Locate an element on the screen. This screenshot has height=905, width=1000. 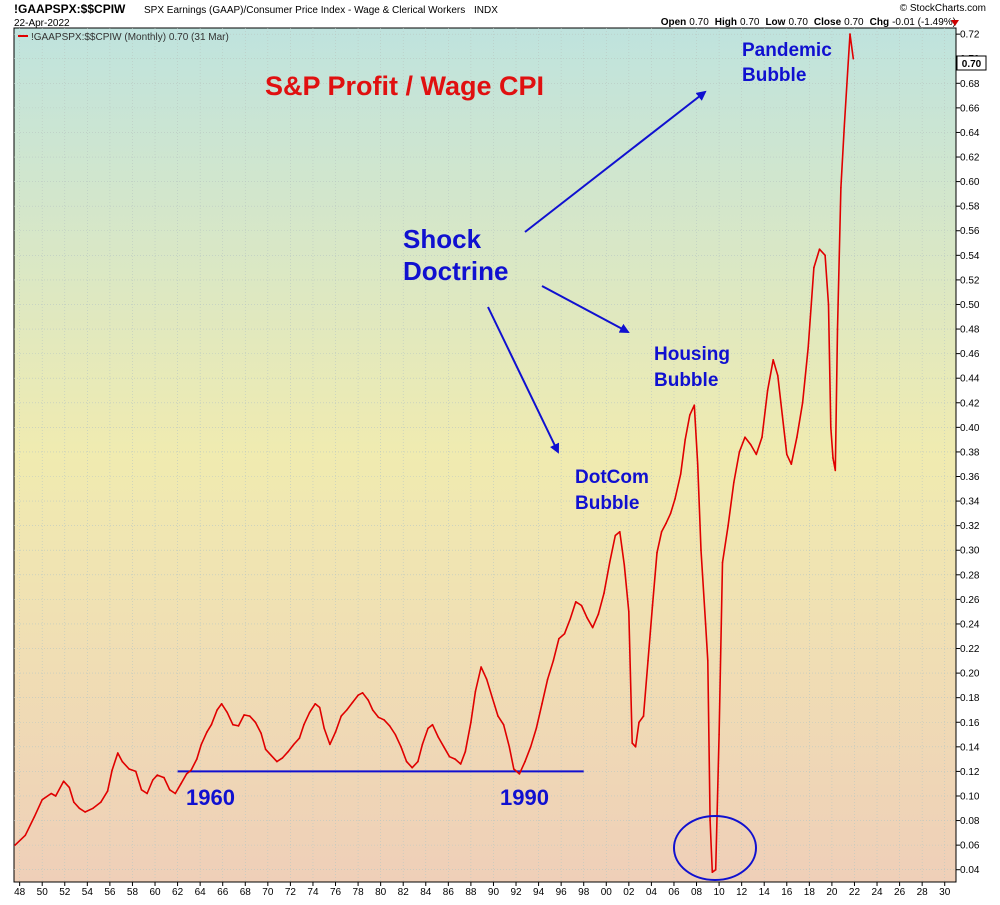
x-tick-label: 30 is located at coordinates (945, 892).